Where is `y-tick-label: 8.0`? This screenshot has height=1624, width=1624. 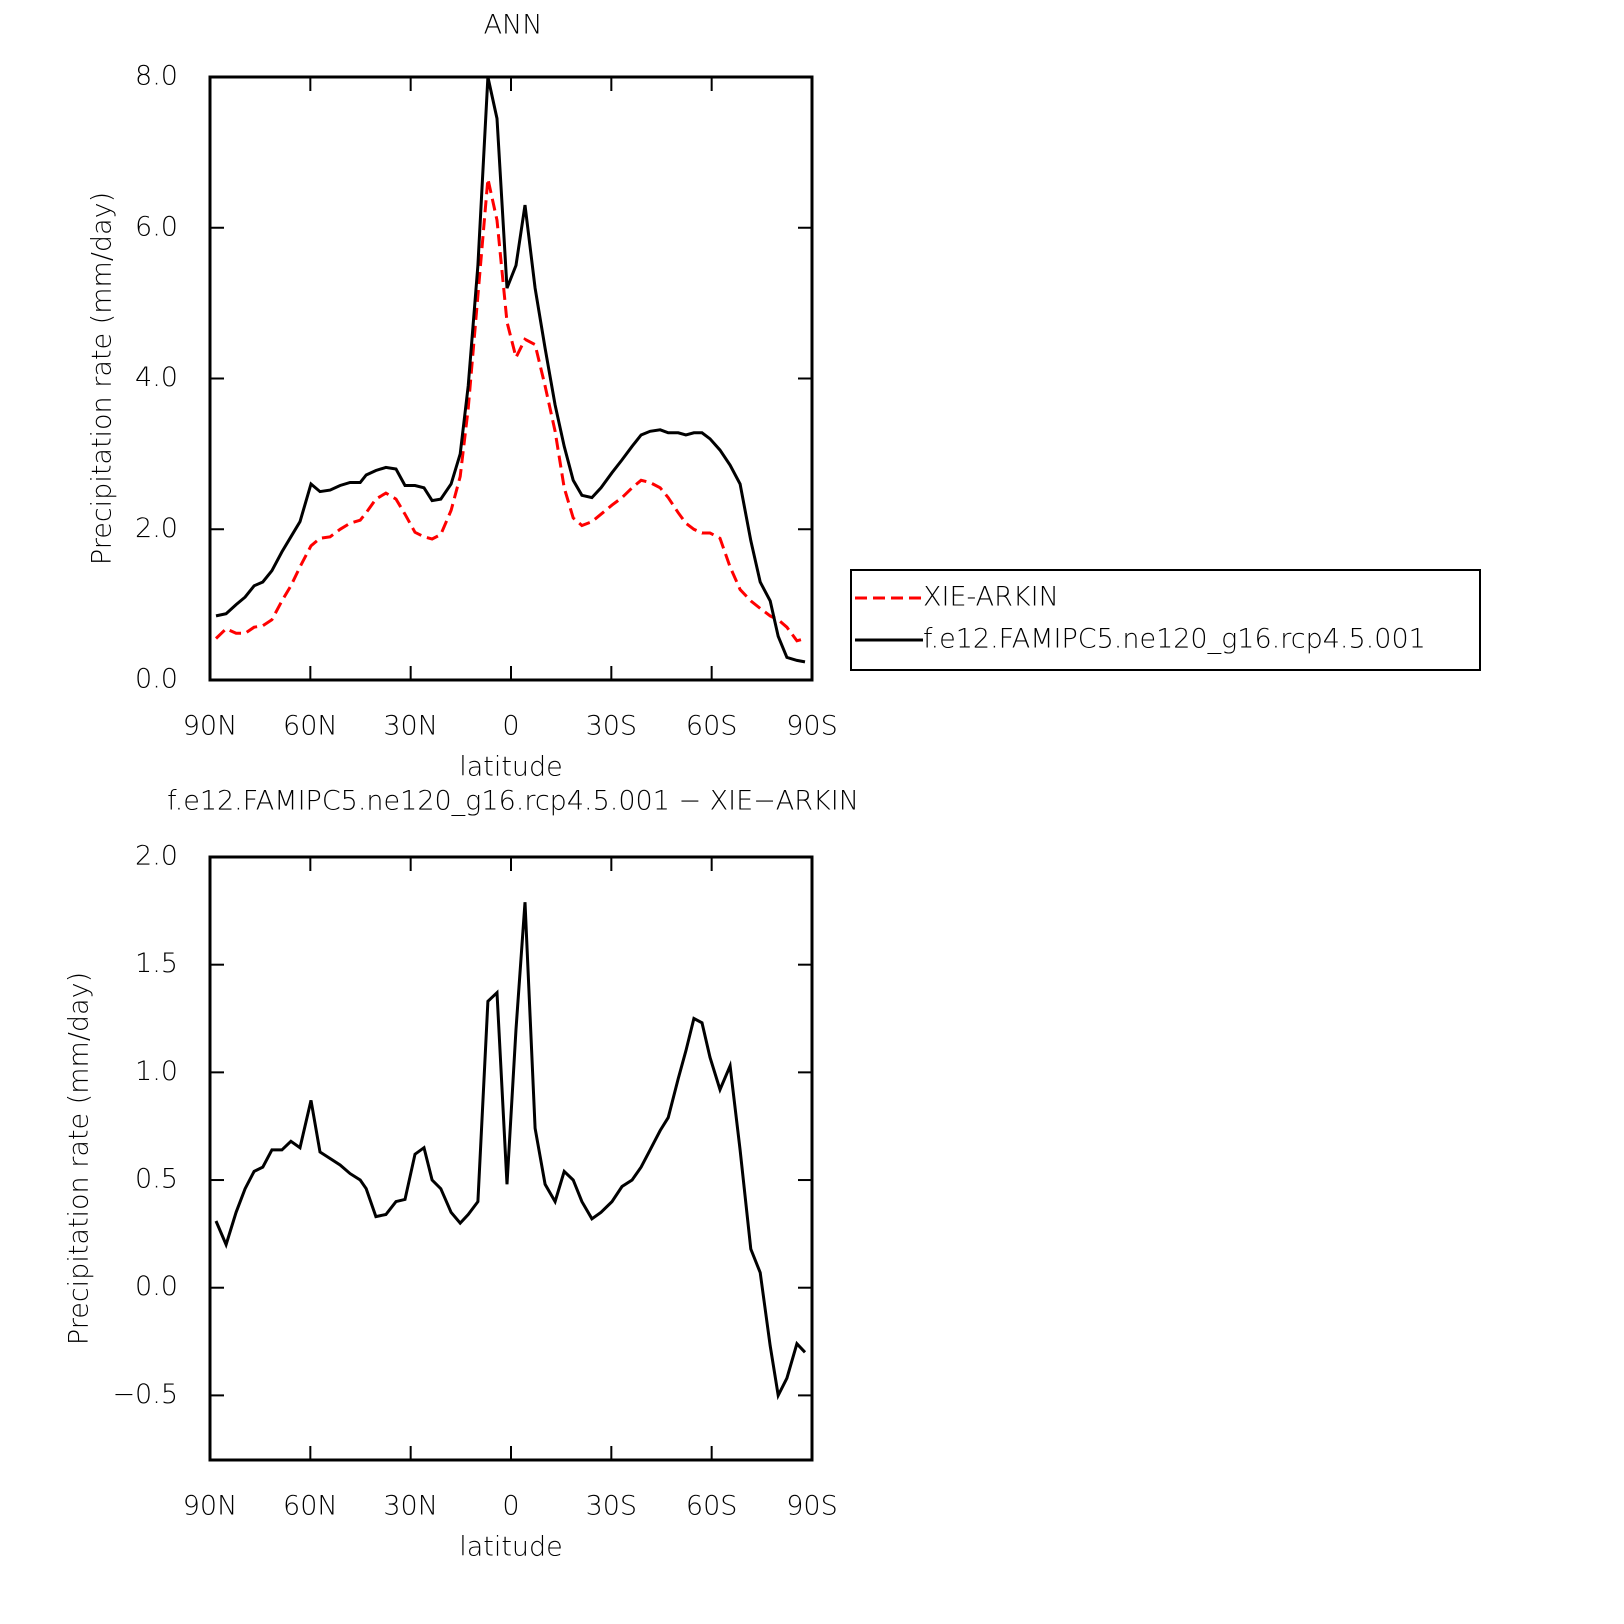
y-tick-label: 8.0 is located at coordinates (156, 76).